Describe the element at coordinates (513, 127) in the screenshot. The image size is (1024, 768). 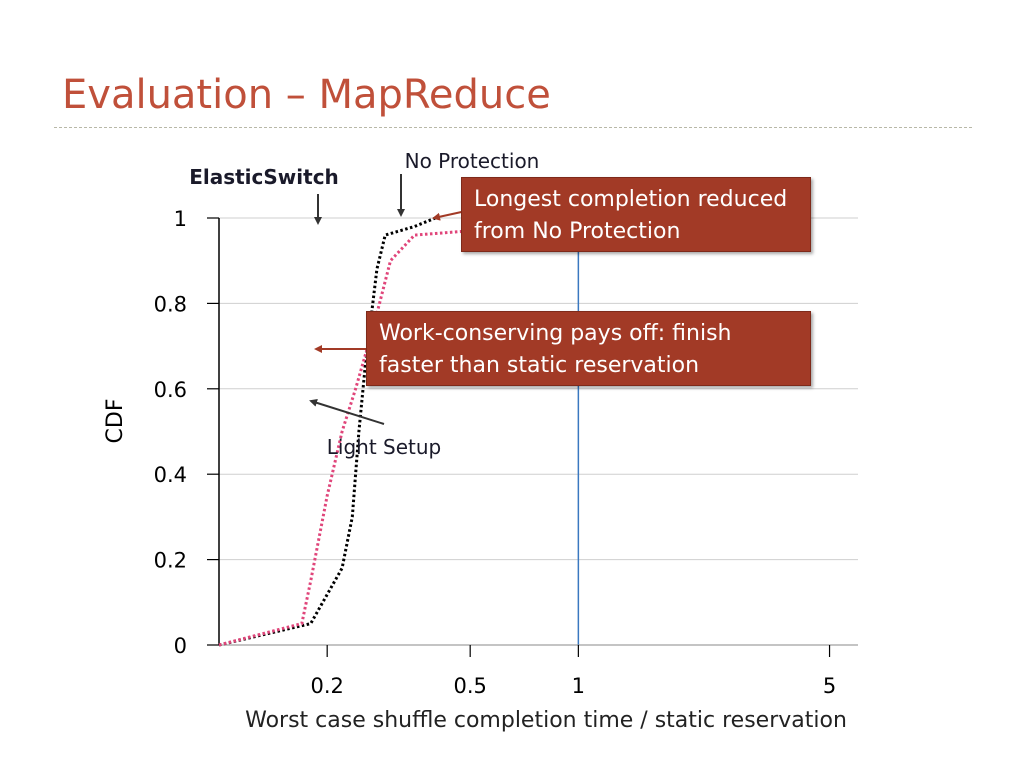
I see `title-divider` at that location.